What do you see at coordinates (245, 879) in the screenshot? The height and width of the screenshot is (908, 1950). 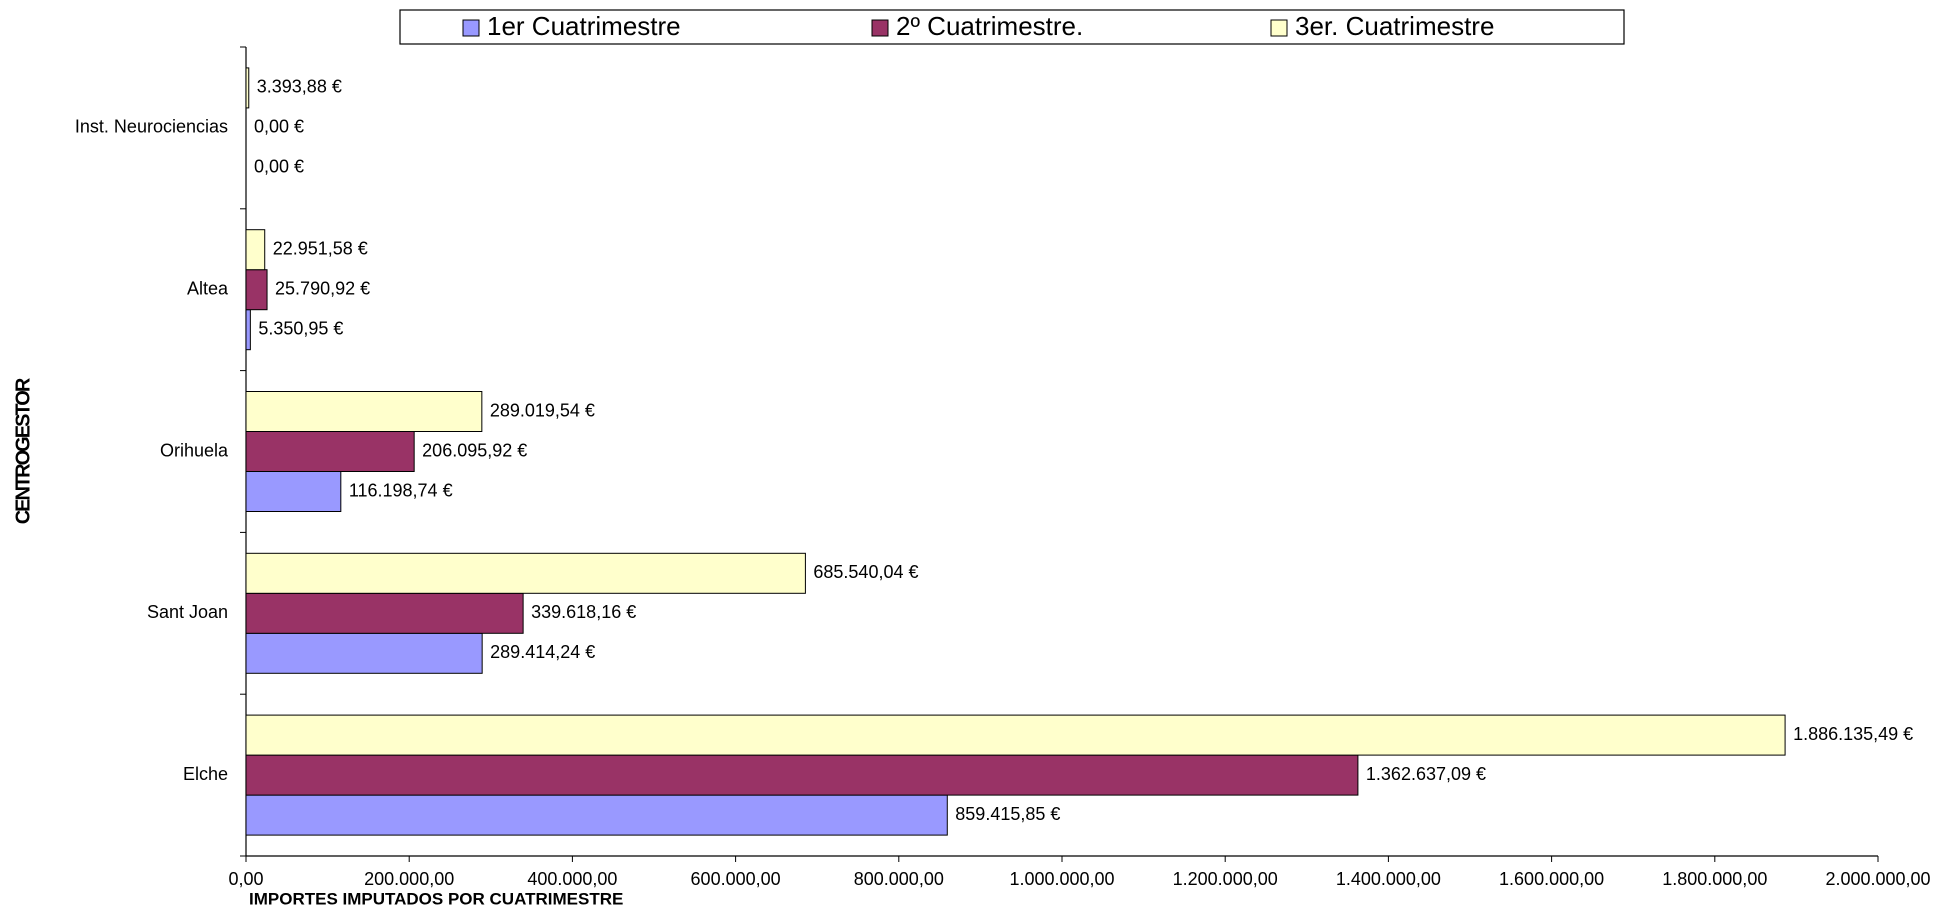 I see `x-tick-label: 0,00` at bounding box center [245, 879].